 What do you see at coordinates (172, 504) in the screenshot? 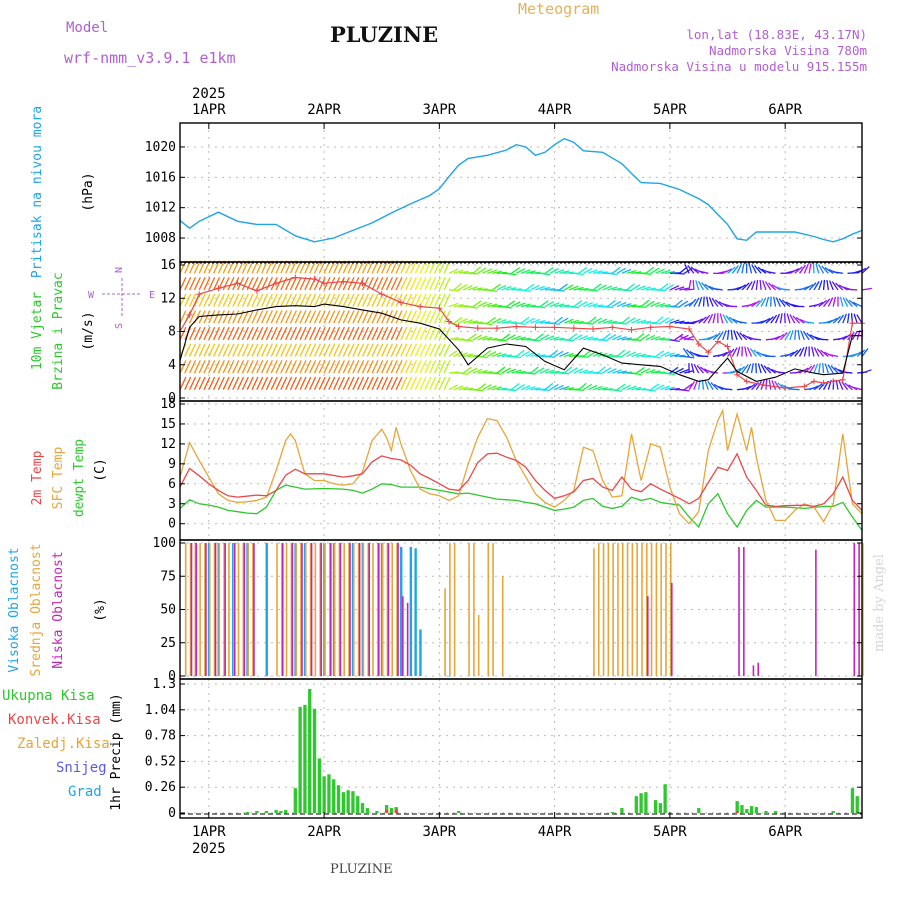
I see `y-tick-label: 3` at bounding box center [172, 504].